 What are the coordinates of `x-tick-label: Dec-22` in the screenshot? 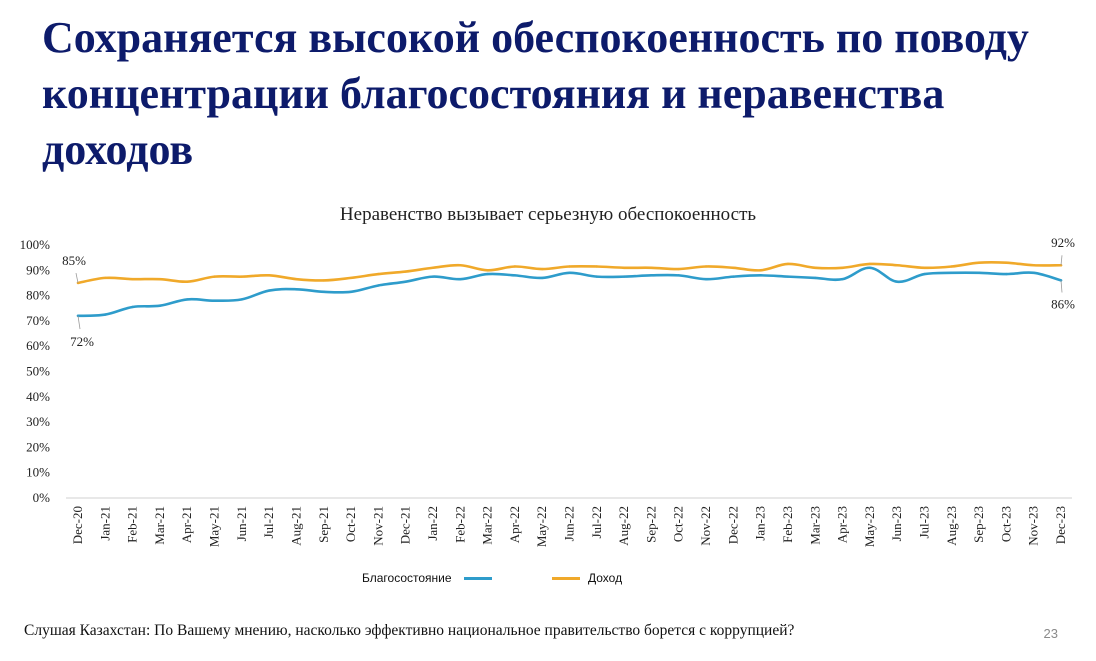 It's located at (732, 525).